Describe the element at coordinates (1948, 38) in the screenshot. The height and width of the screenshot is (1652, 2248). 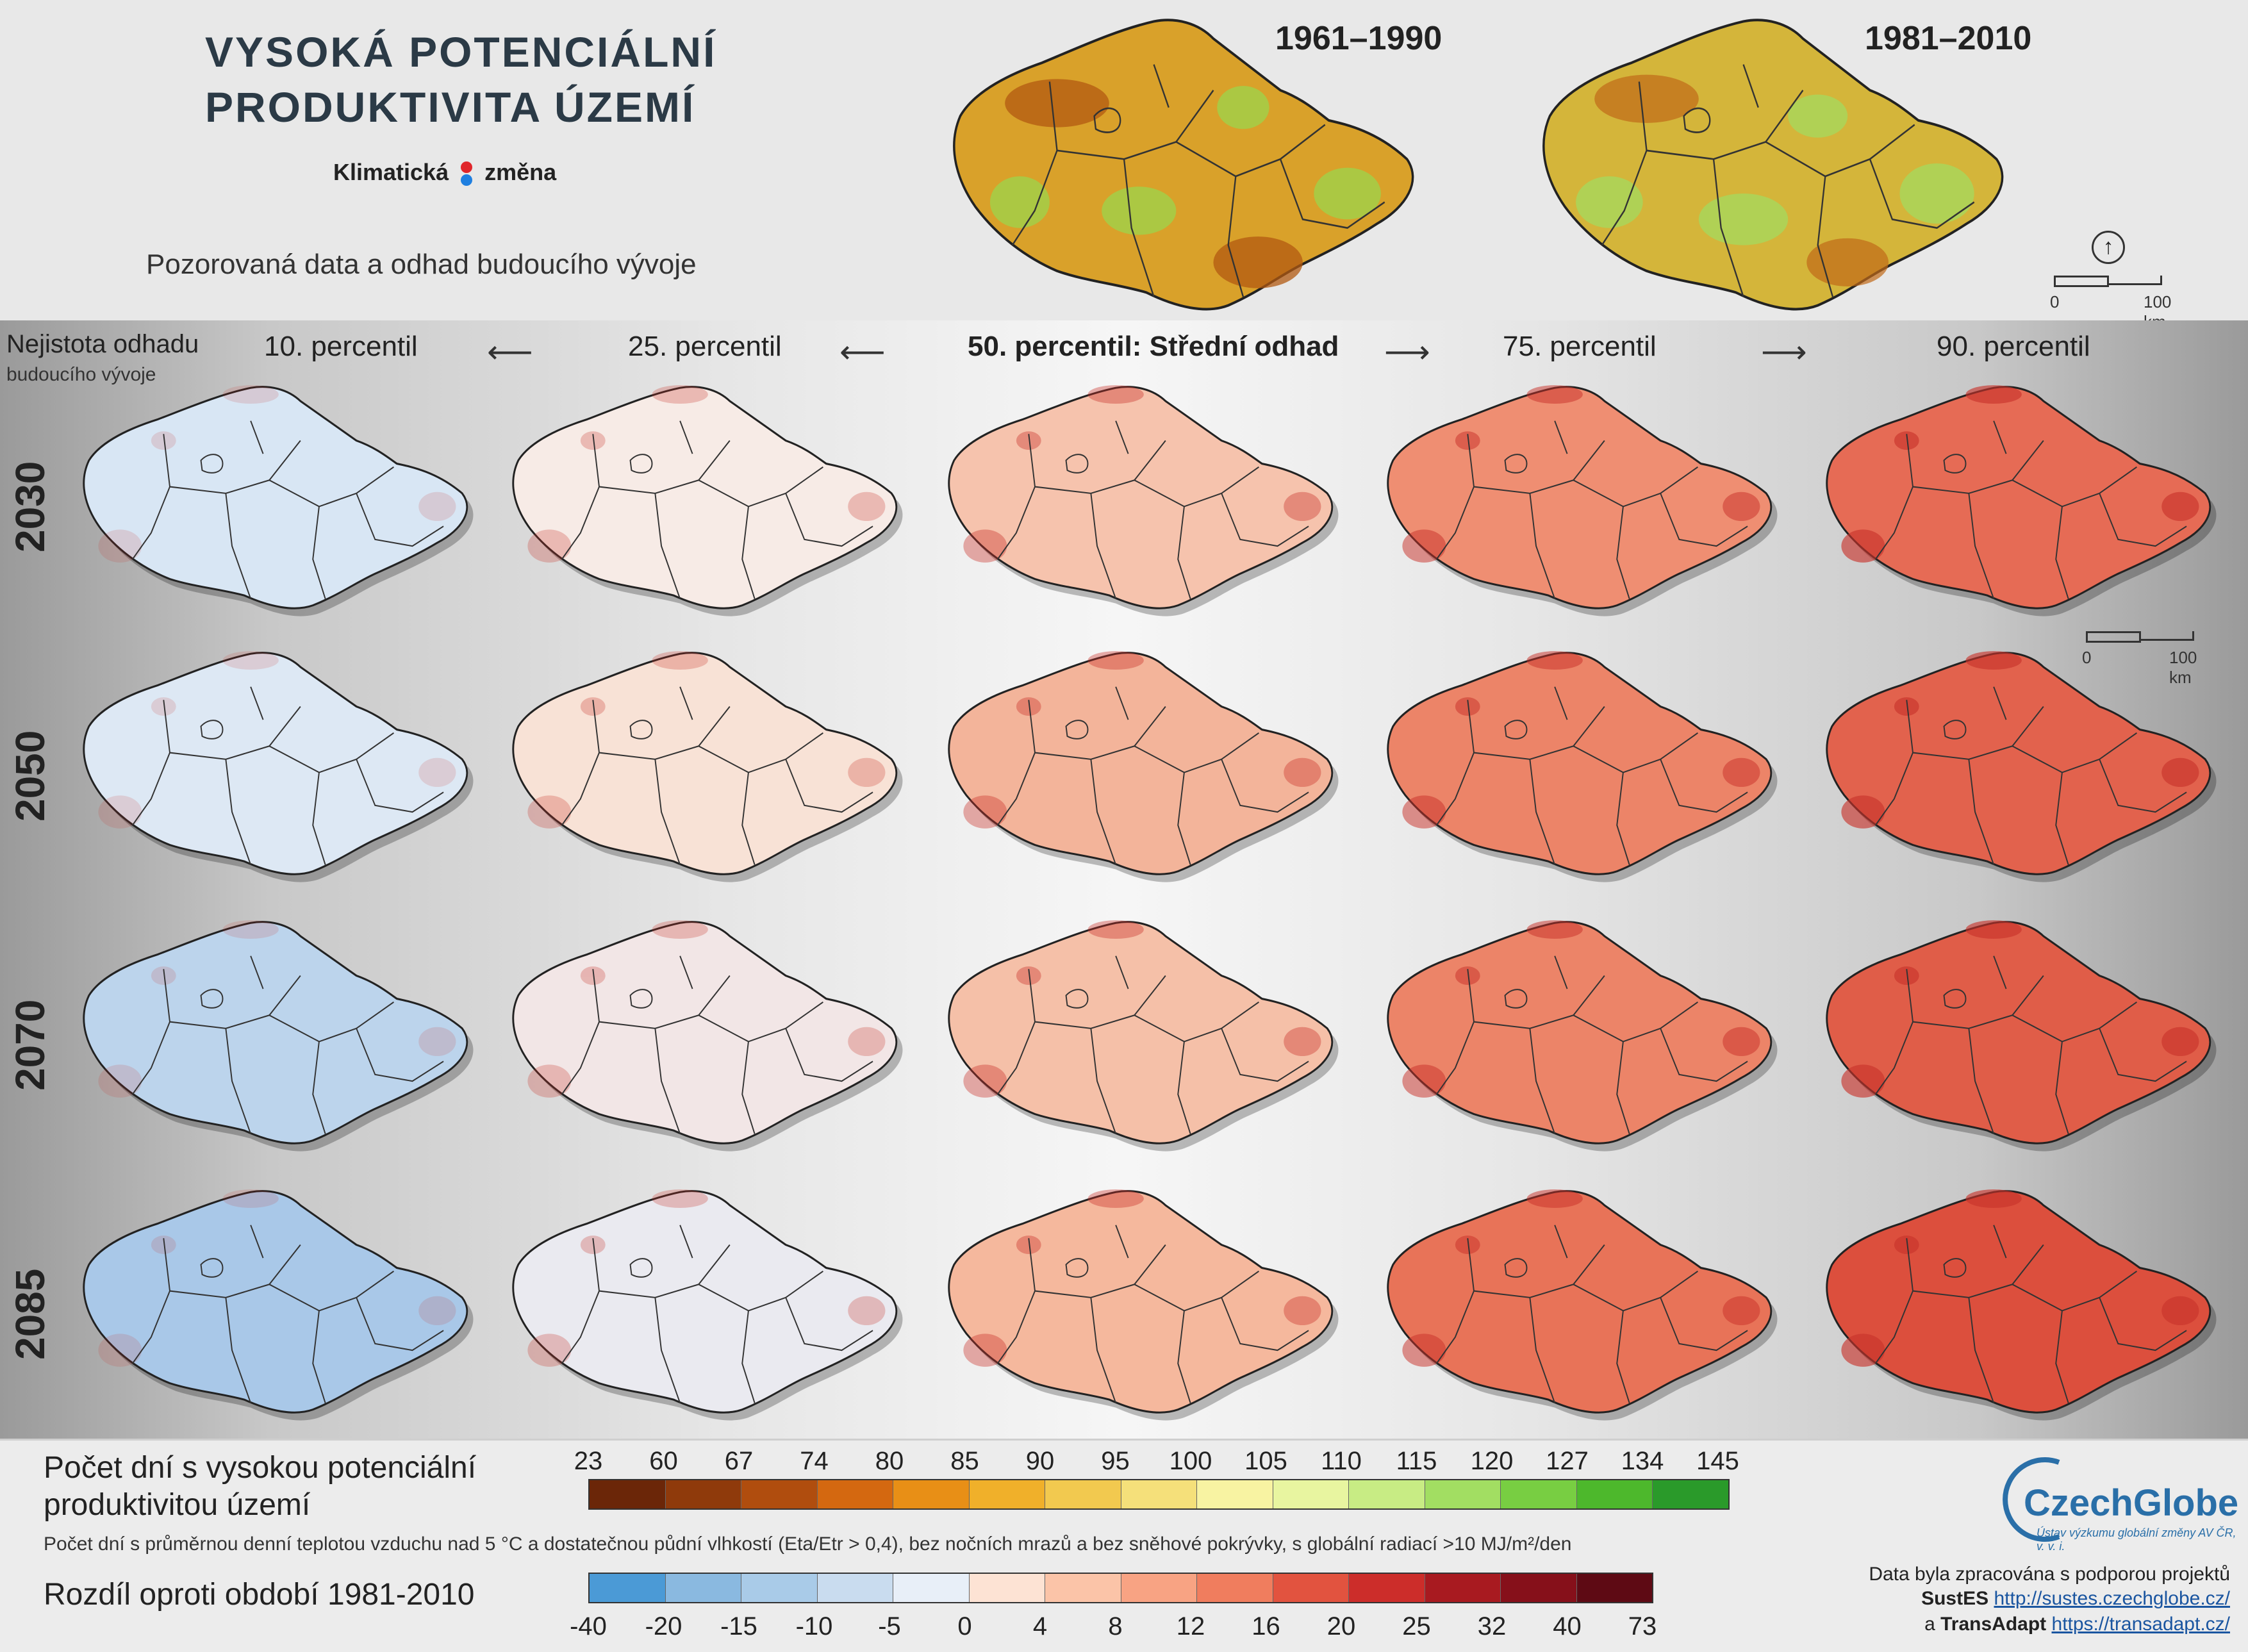
I see `period-1981-2010: 1981–2010` at that location.